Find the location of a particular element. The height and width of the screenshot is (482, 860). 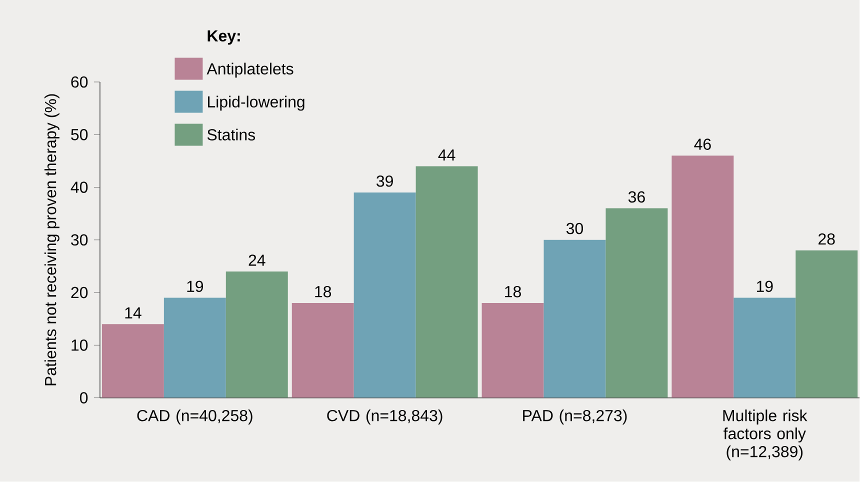

y-tick-label: 40 is located at coordinates (79, 188).